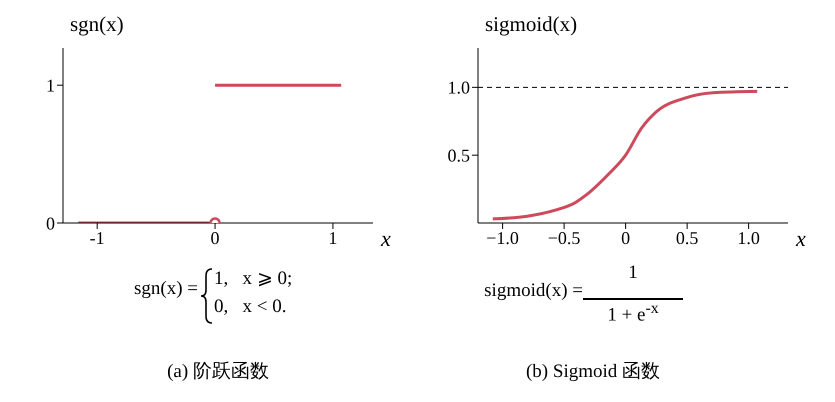 This screenshot has width=835, height=402. What do you see at coordinates (254, 278) in the screenshot?
I see `text: 1, x ⩾ 0;` at bounding box center [254, 278].